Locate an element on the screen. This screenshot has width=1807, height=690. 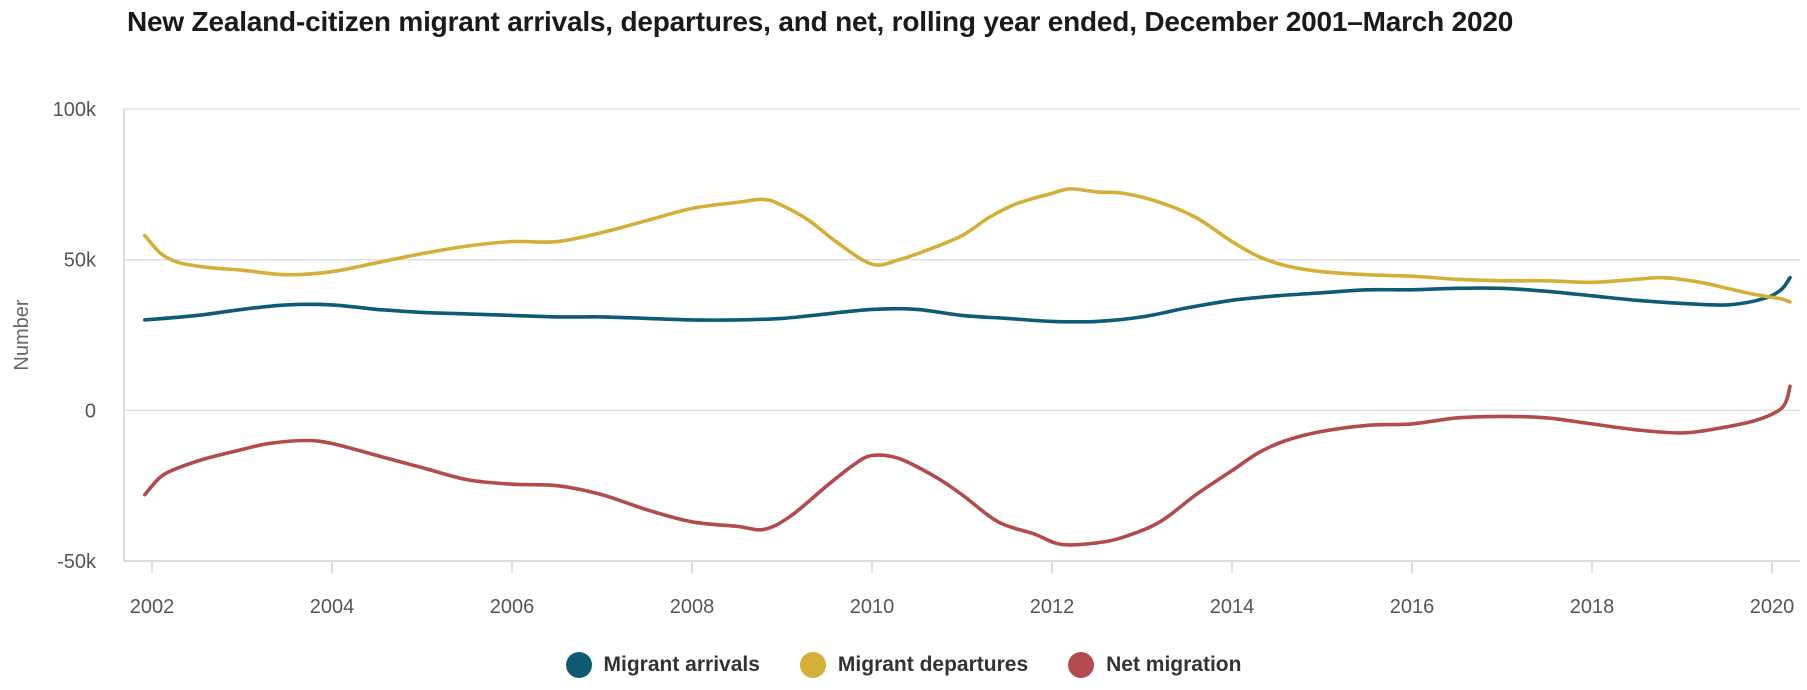
series-line-migrant-arrivals is located at coordinates (967, 299).